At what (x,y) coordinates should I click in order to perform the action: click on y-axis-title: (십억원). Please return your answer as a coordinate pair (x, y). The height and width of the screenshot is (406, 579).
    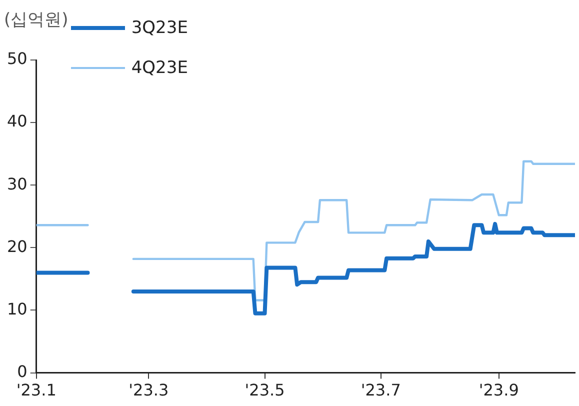
    Looking at the image, I should click on (36, 20).